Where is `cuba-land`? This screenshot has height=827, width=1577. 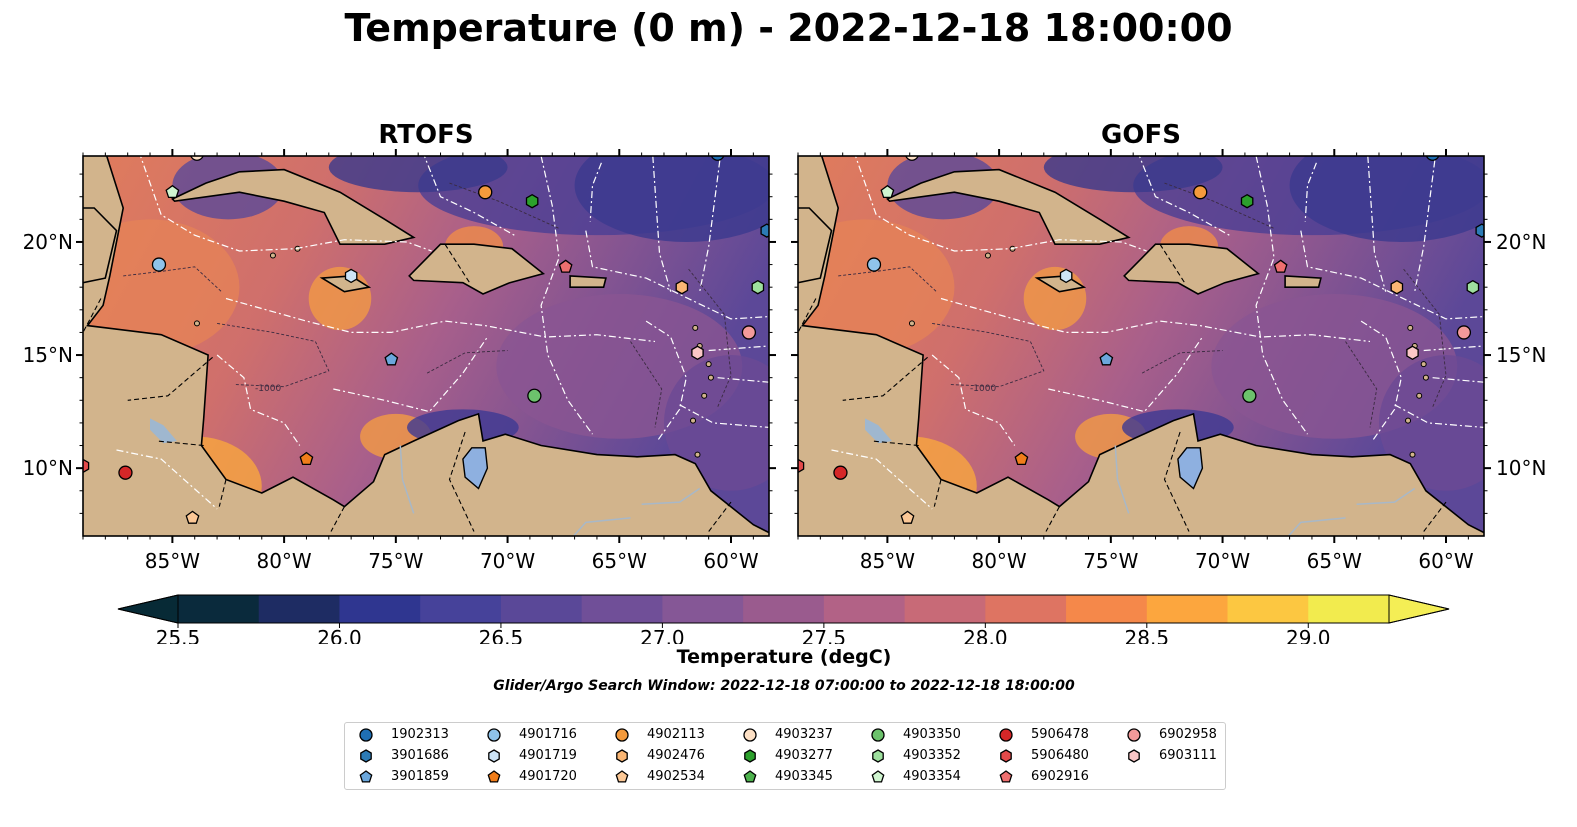 cuba-land is located at coordinates (293, 206).